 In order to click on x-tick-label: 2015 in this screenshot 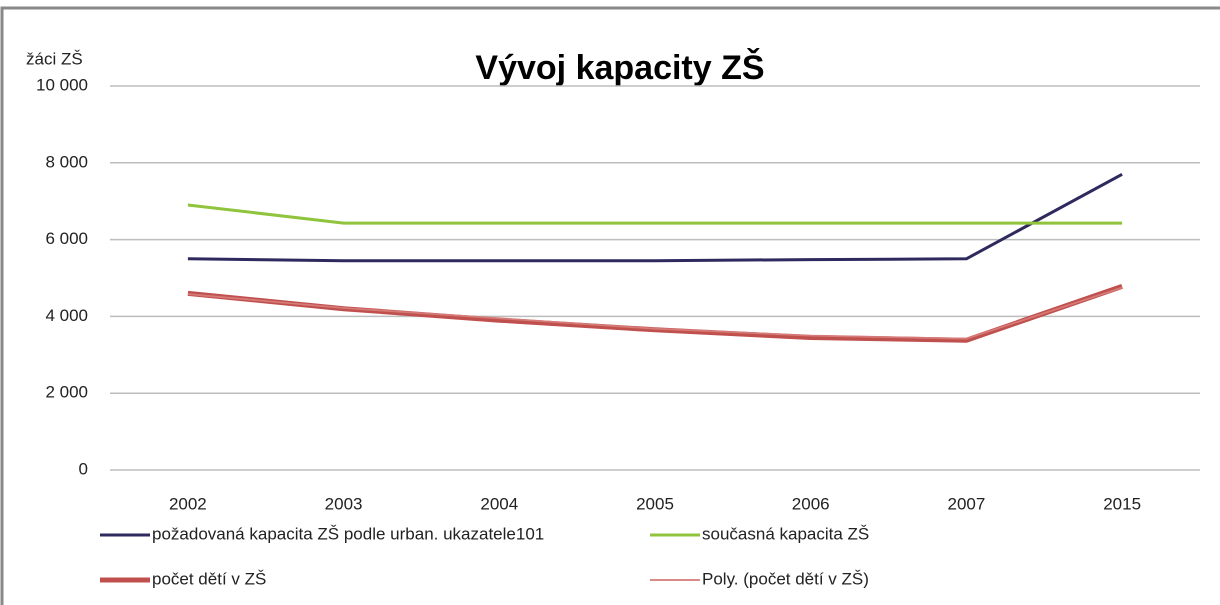, I will do `click(1122, 503)`.